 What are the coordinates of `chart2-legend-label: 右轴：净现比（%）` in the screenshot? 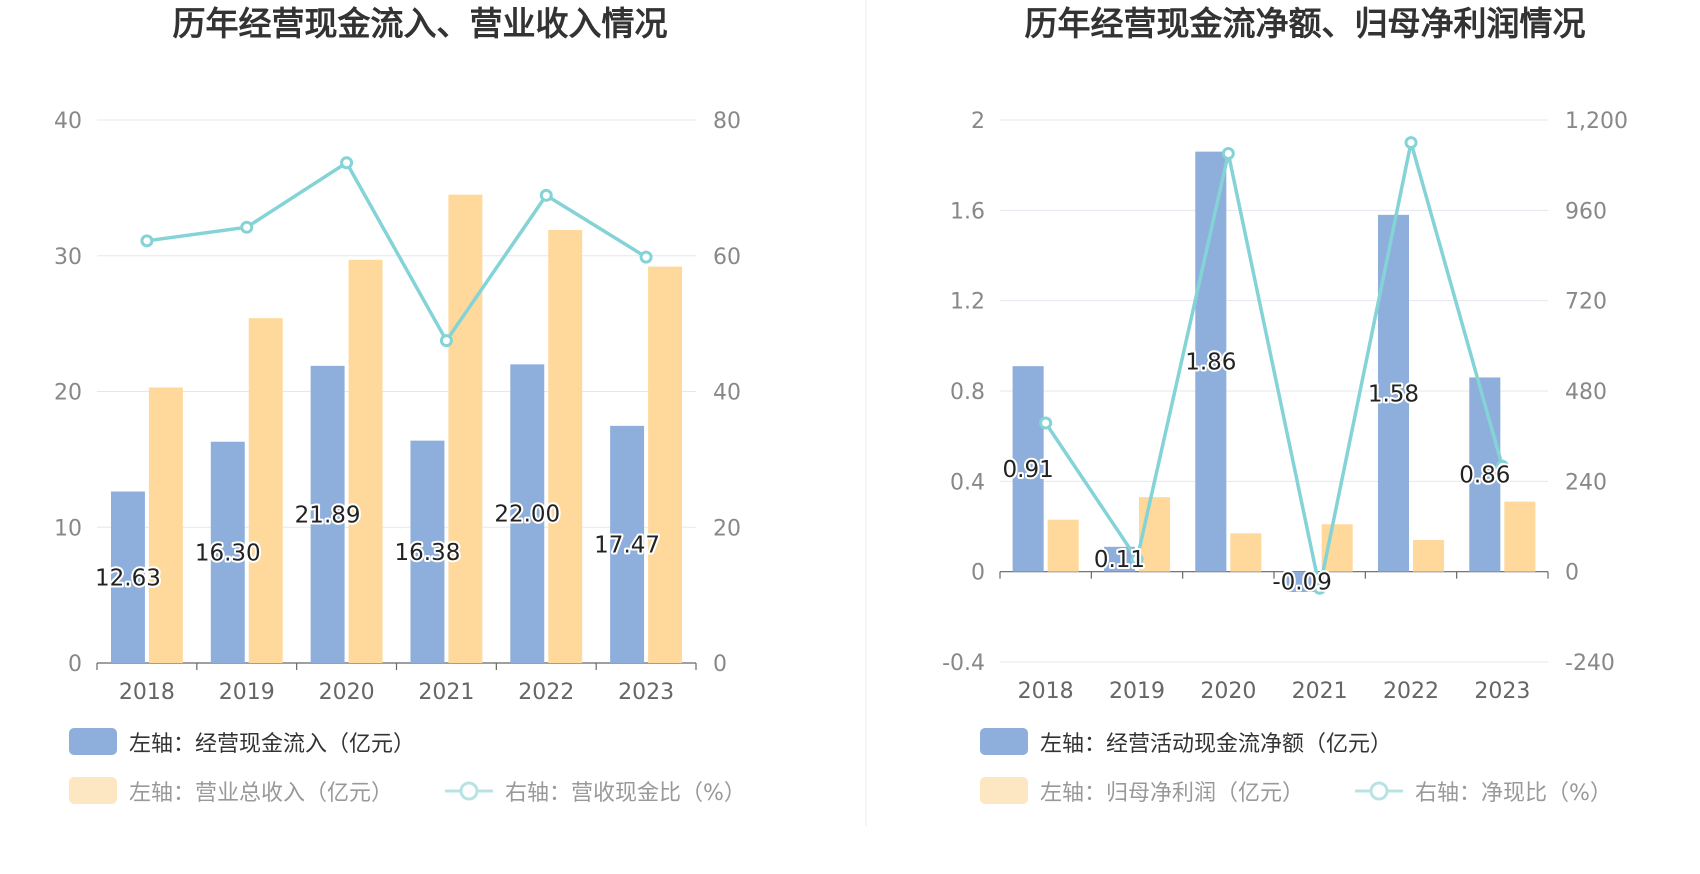 It's located at (1513, 793).